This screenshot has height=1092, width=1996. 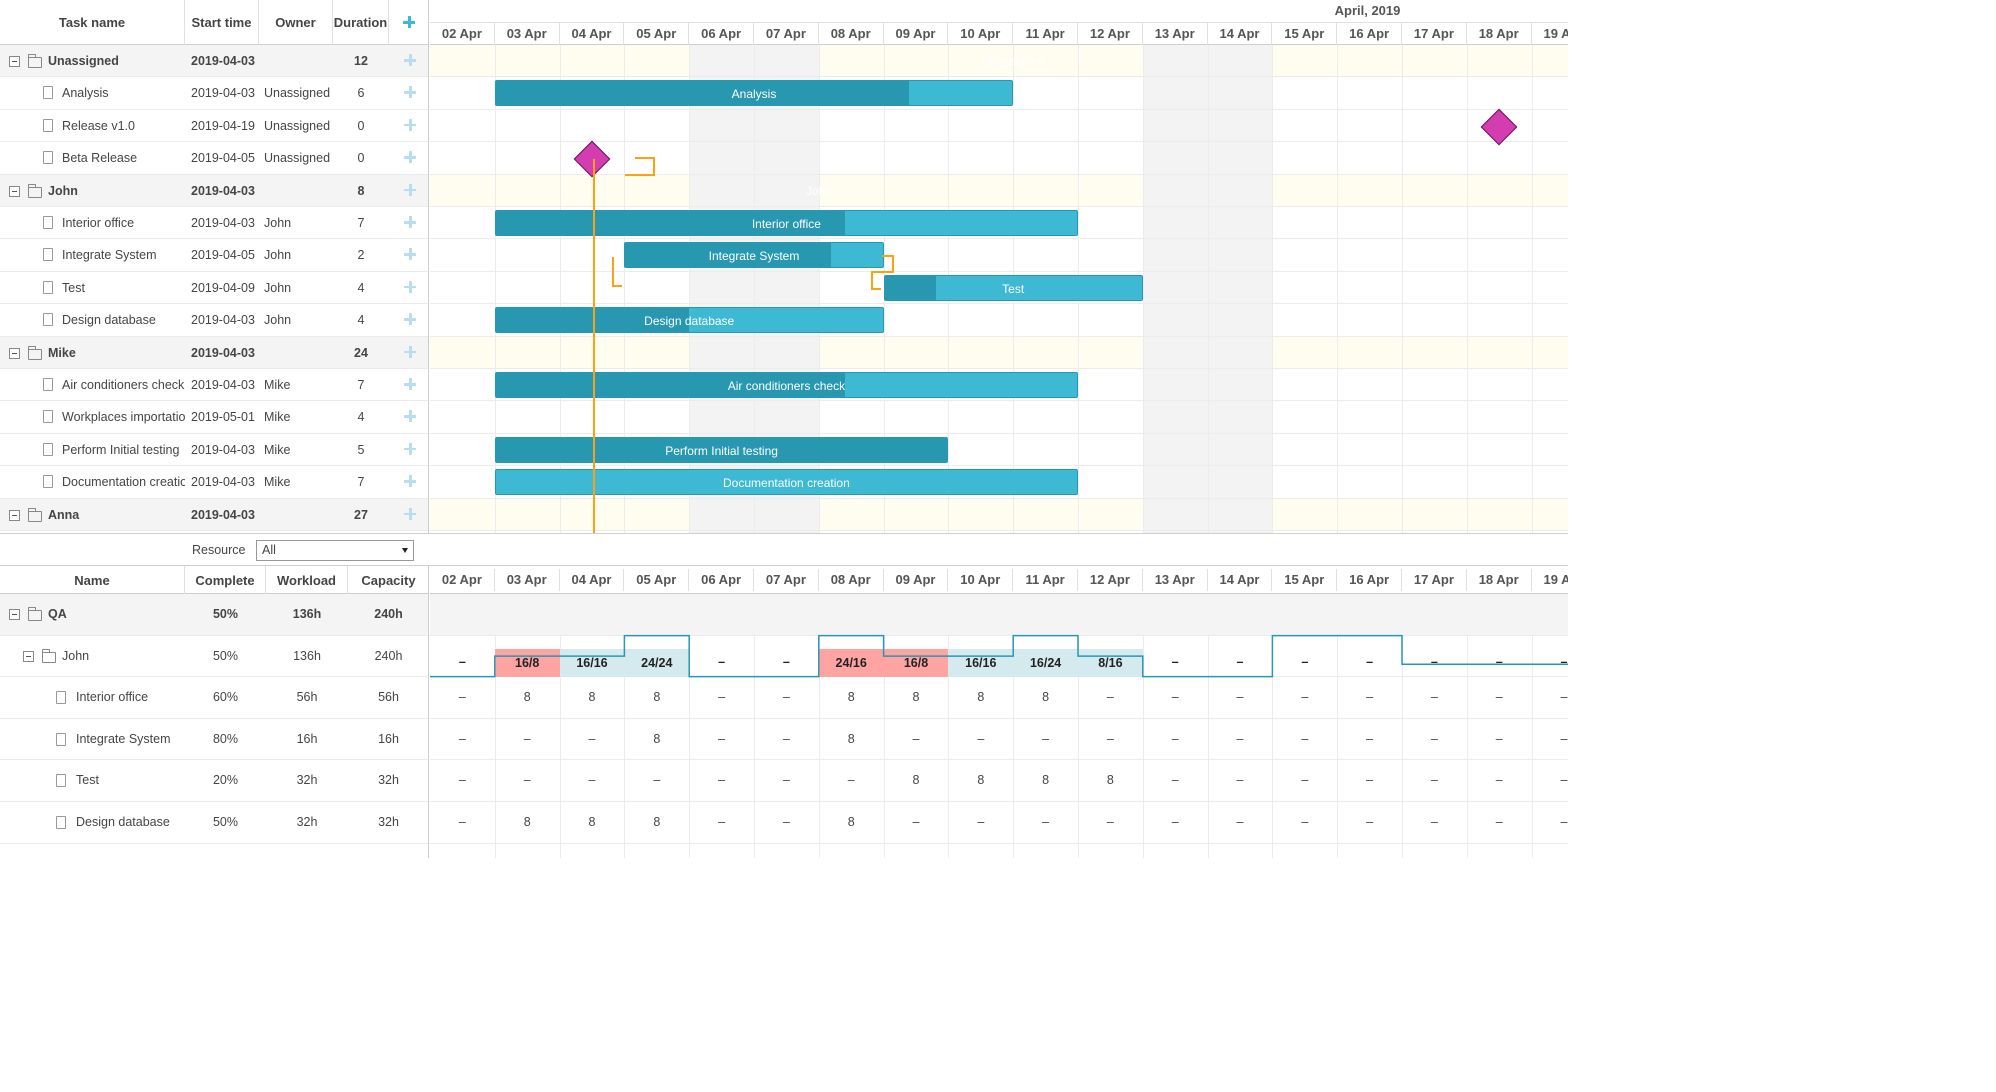 What do you see at coordinates (786, 482) in the screenshot?
I see `task-bar: Documentation creation` at bounding box center [786, 482].